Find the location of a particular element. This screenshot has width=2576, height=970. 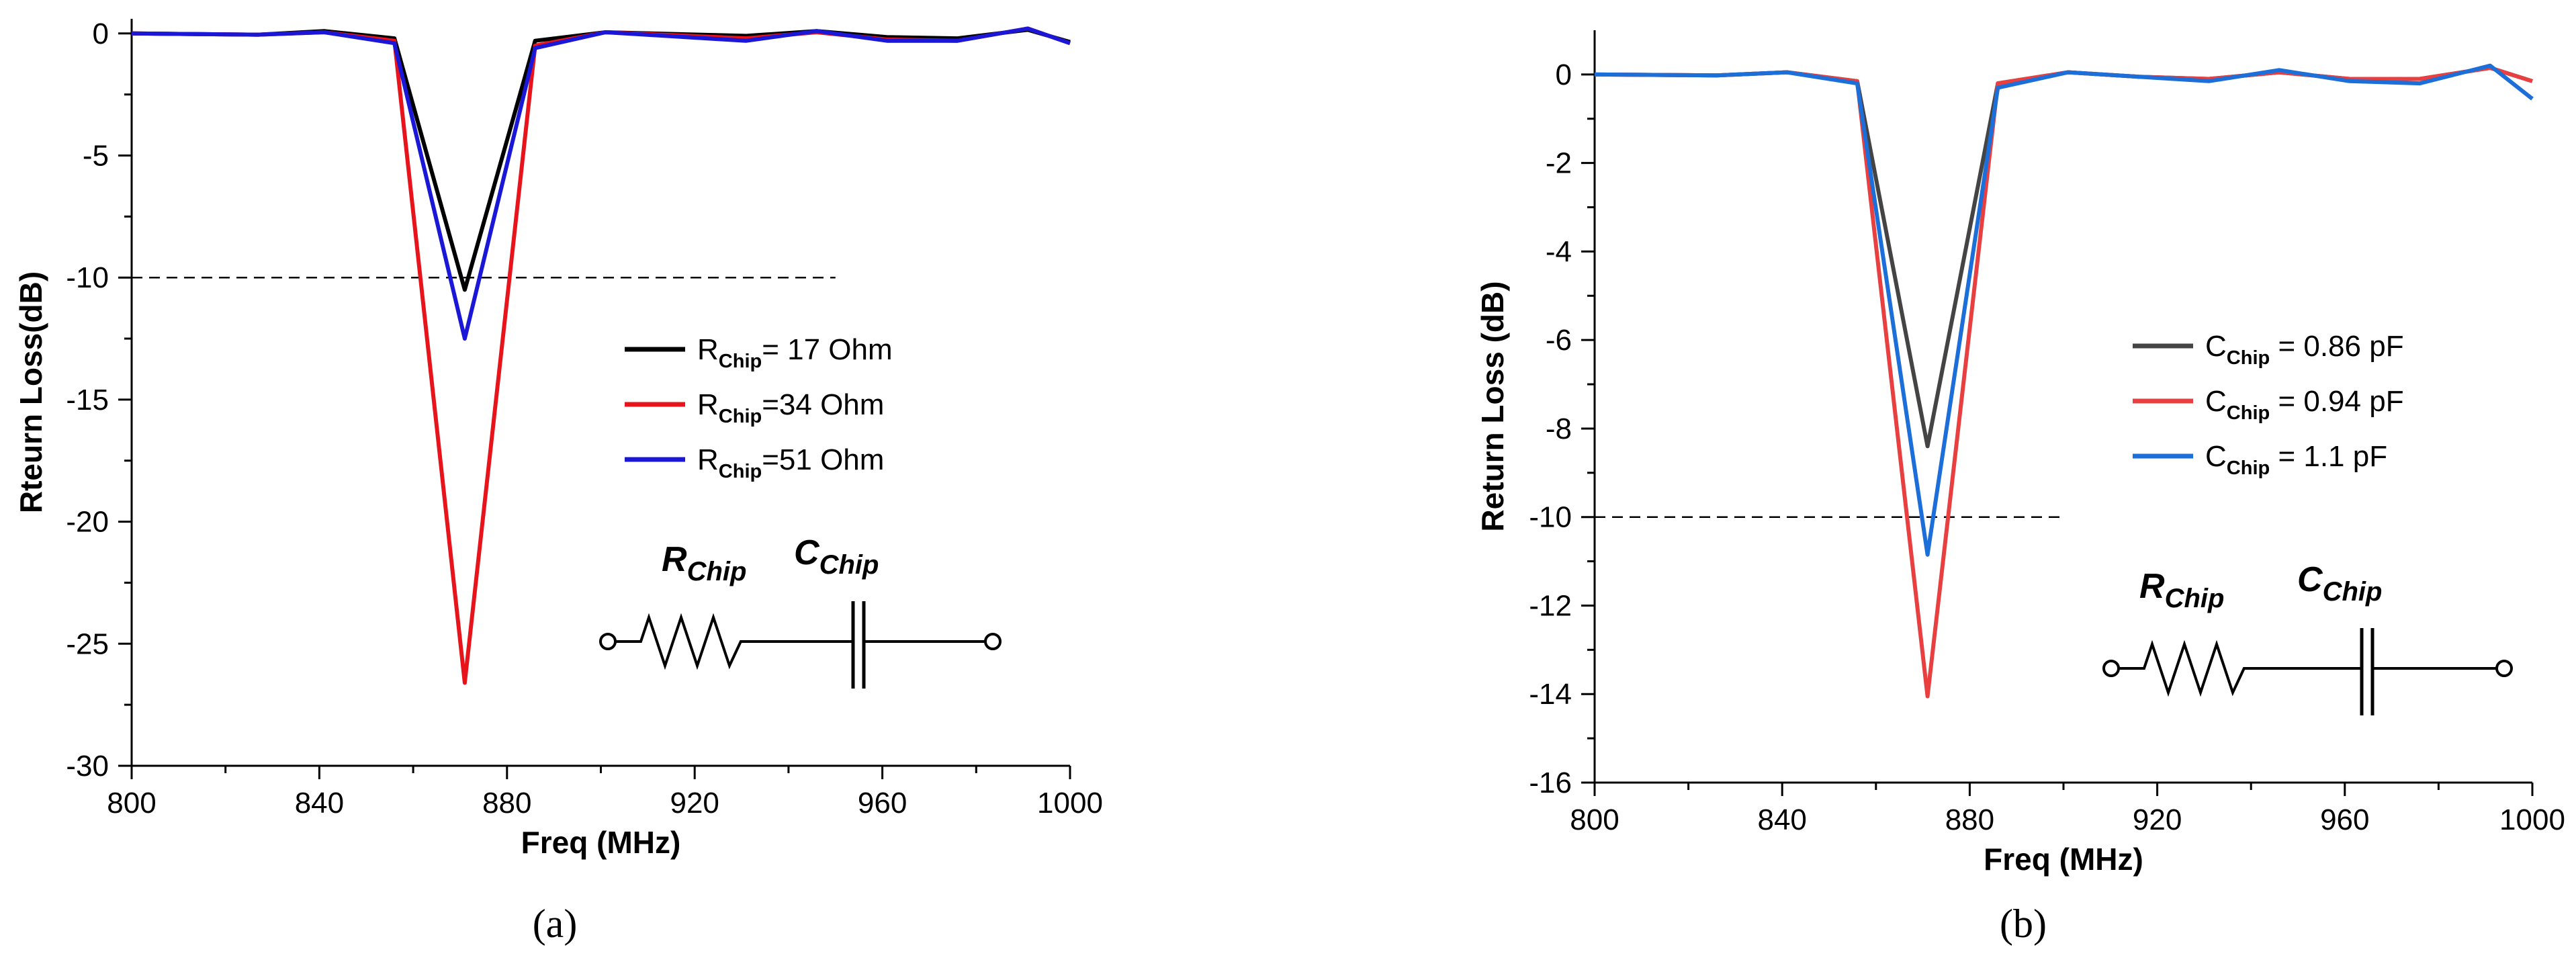

legend-label-3: CChip = 1.1 pF is located at coordinates (2296, 459).